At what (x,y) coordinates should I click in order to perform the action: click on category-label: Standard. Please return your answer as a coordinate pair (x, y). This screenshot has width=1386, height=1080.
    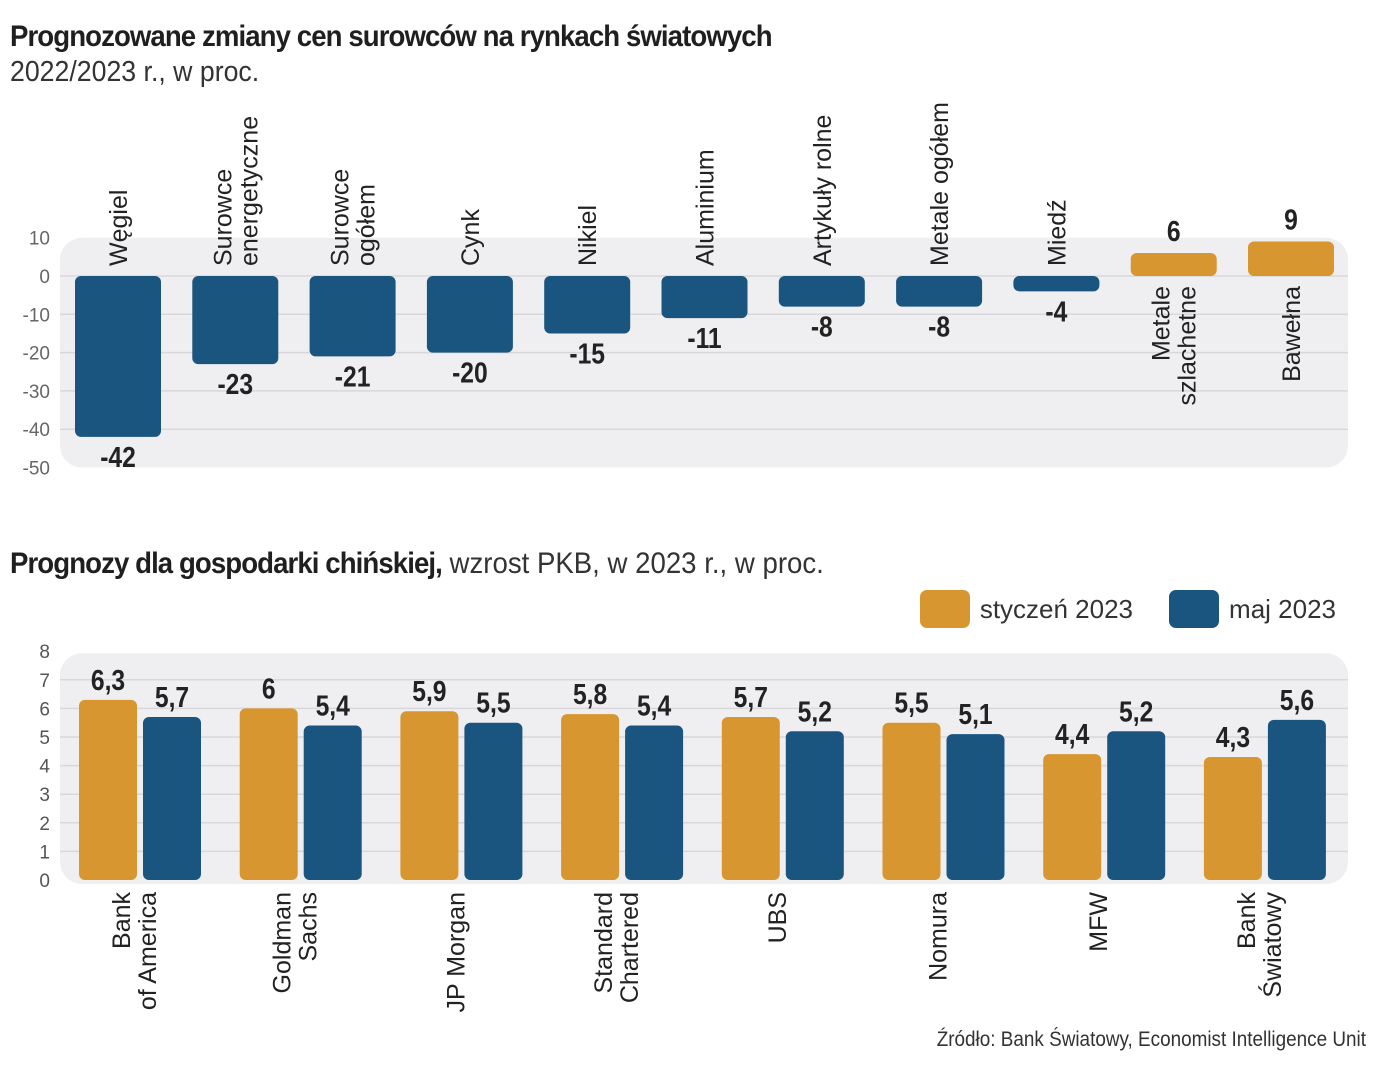
    Looking at the image, I should click on (604, 942).